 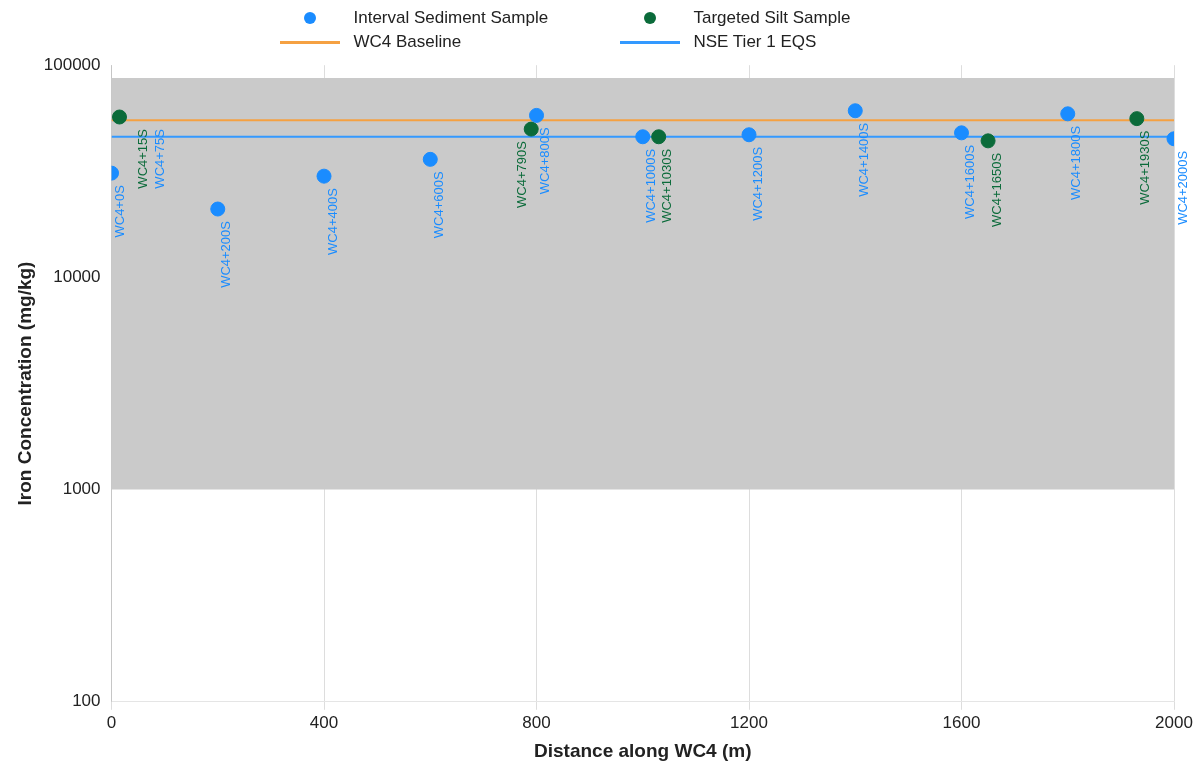 I want to click on x-tick-label: 800, so click(x=536, y=722).